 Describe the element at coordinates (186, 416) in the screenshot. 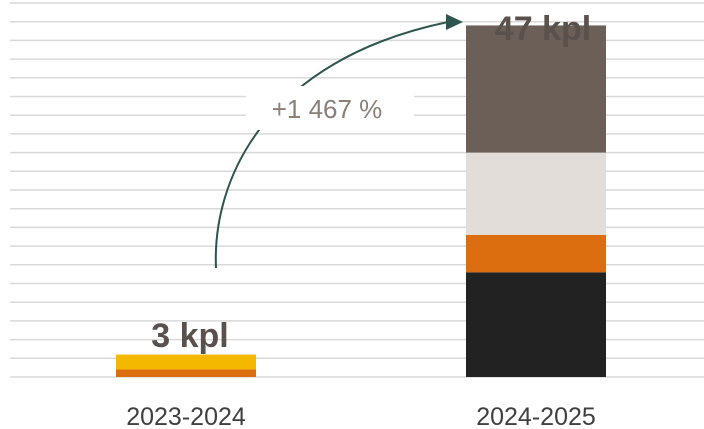

I see `x-tick-label-2023-2024: 2023-2024` at that location.